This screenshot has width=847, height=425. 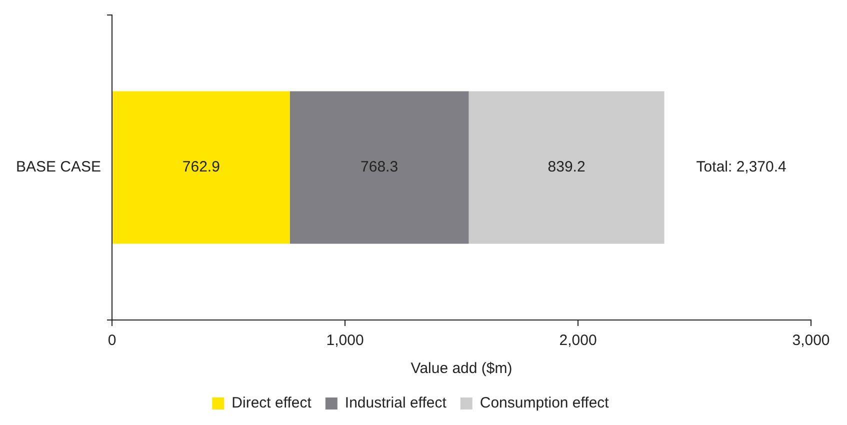 I want to click on y-tick-label: BASE CASE, so click(x=59, y=167).